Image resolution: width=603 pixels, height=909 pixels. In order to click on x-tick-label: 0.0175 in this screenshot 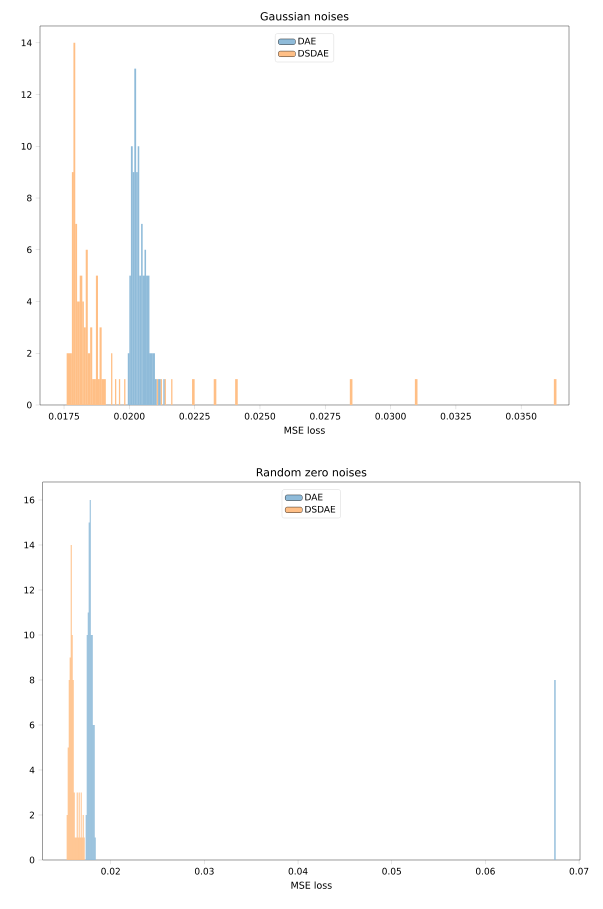, I will do `click(63, 416)`.